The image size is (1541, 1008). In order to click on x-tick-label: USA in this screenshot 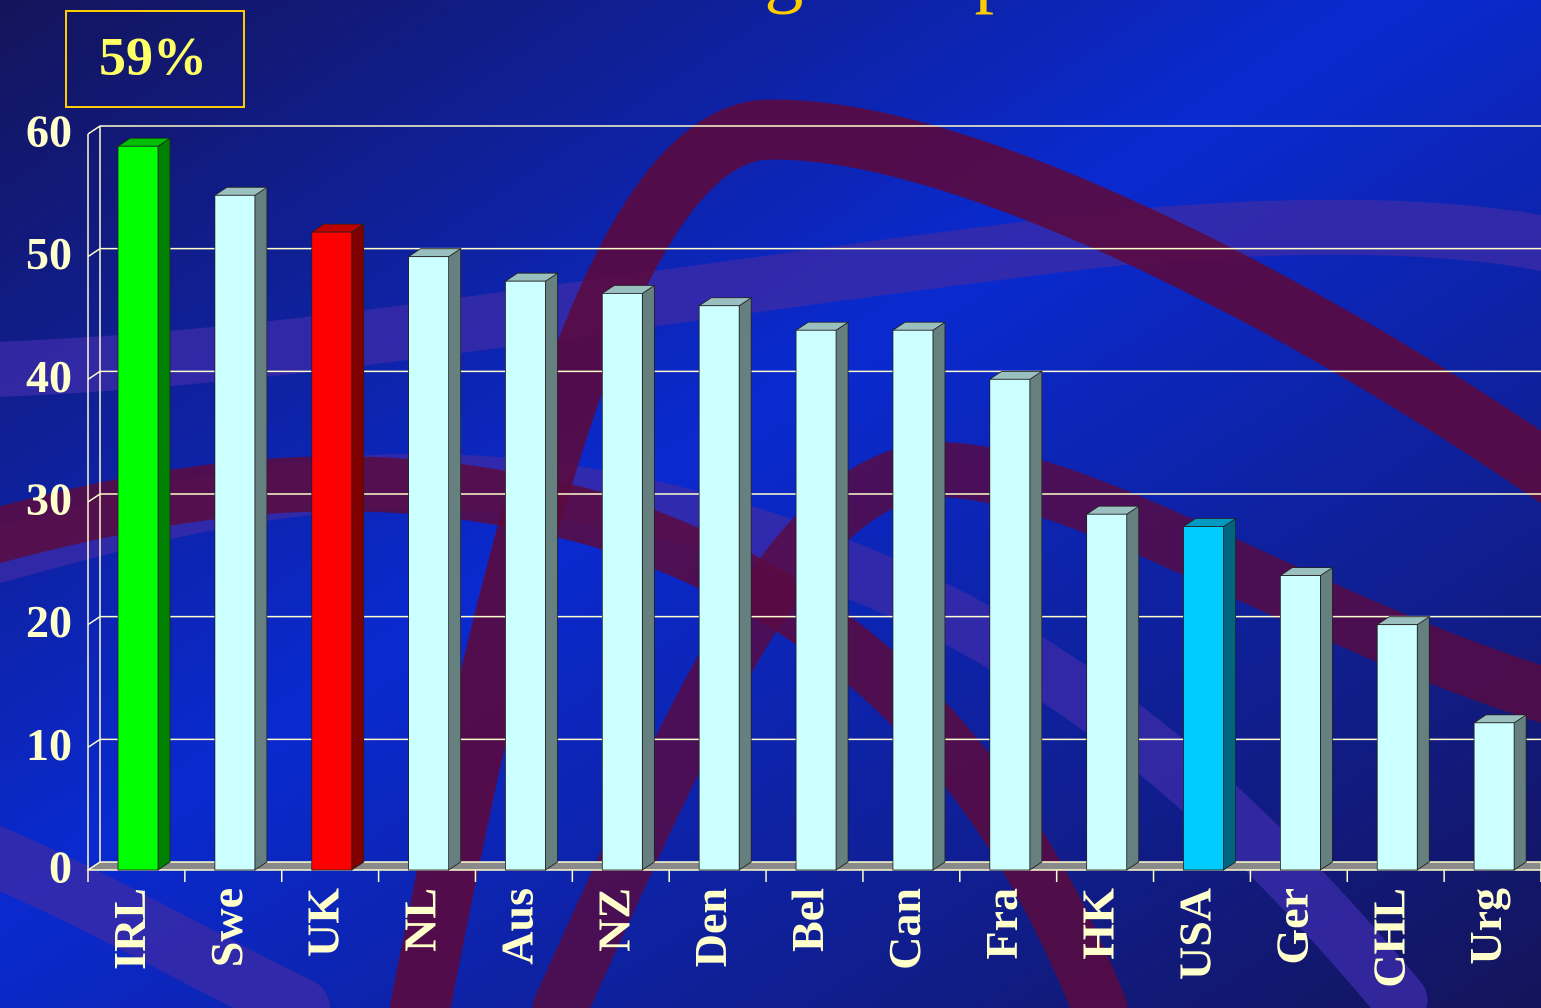, I will do `click(1195, 934)`.